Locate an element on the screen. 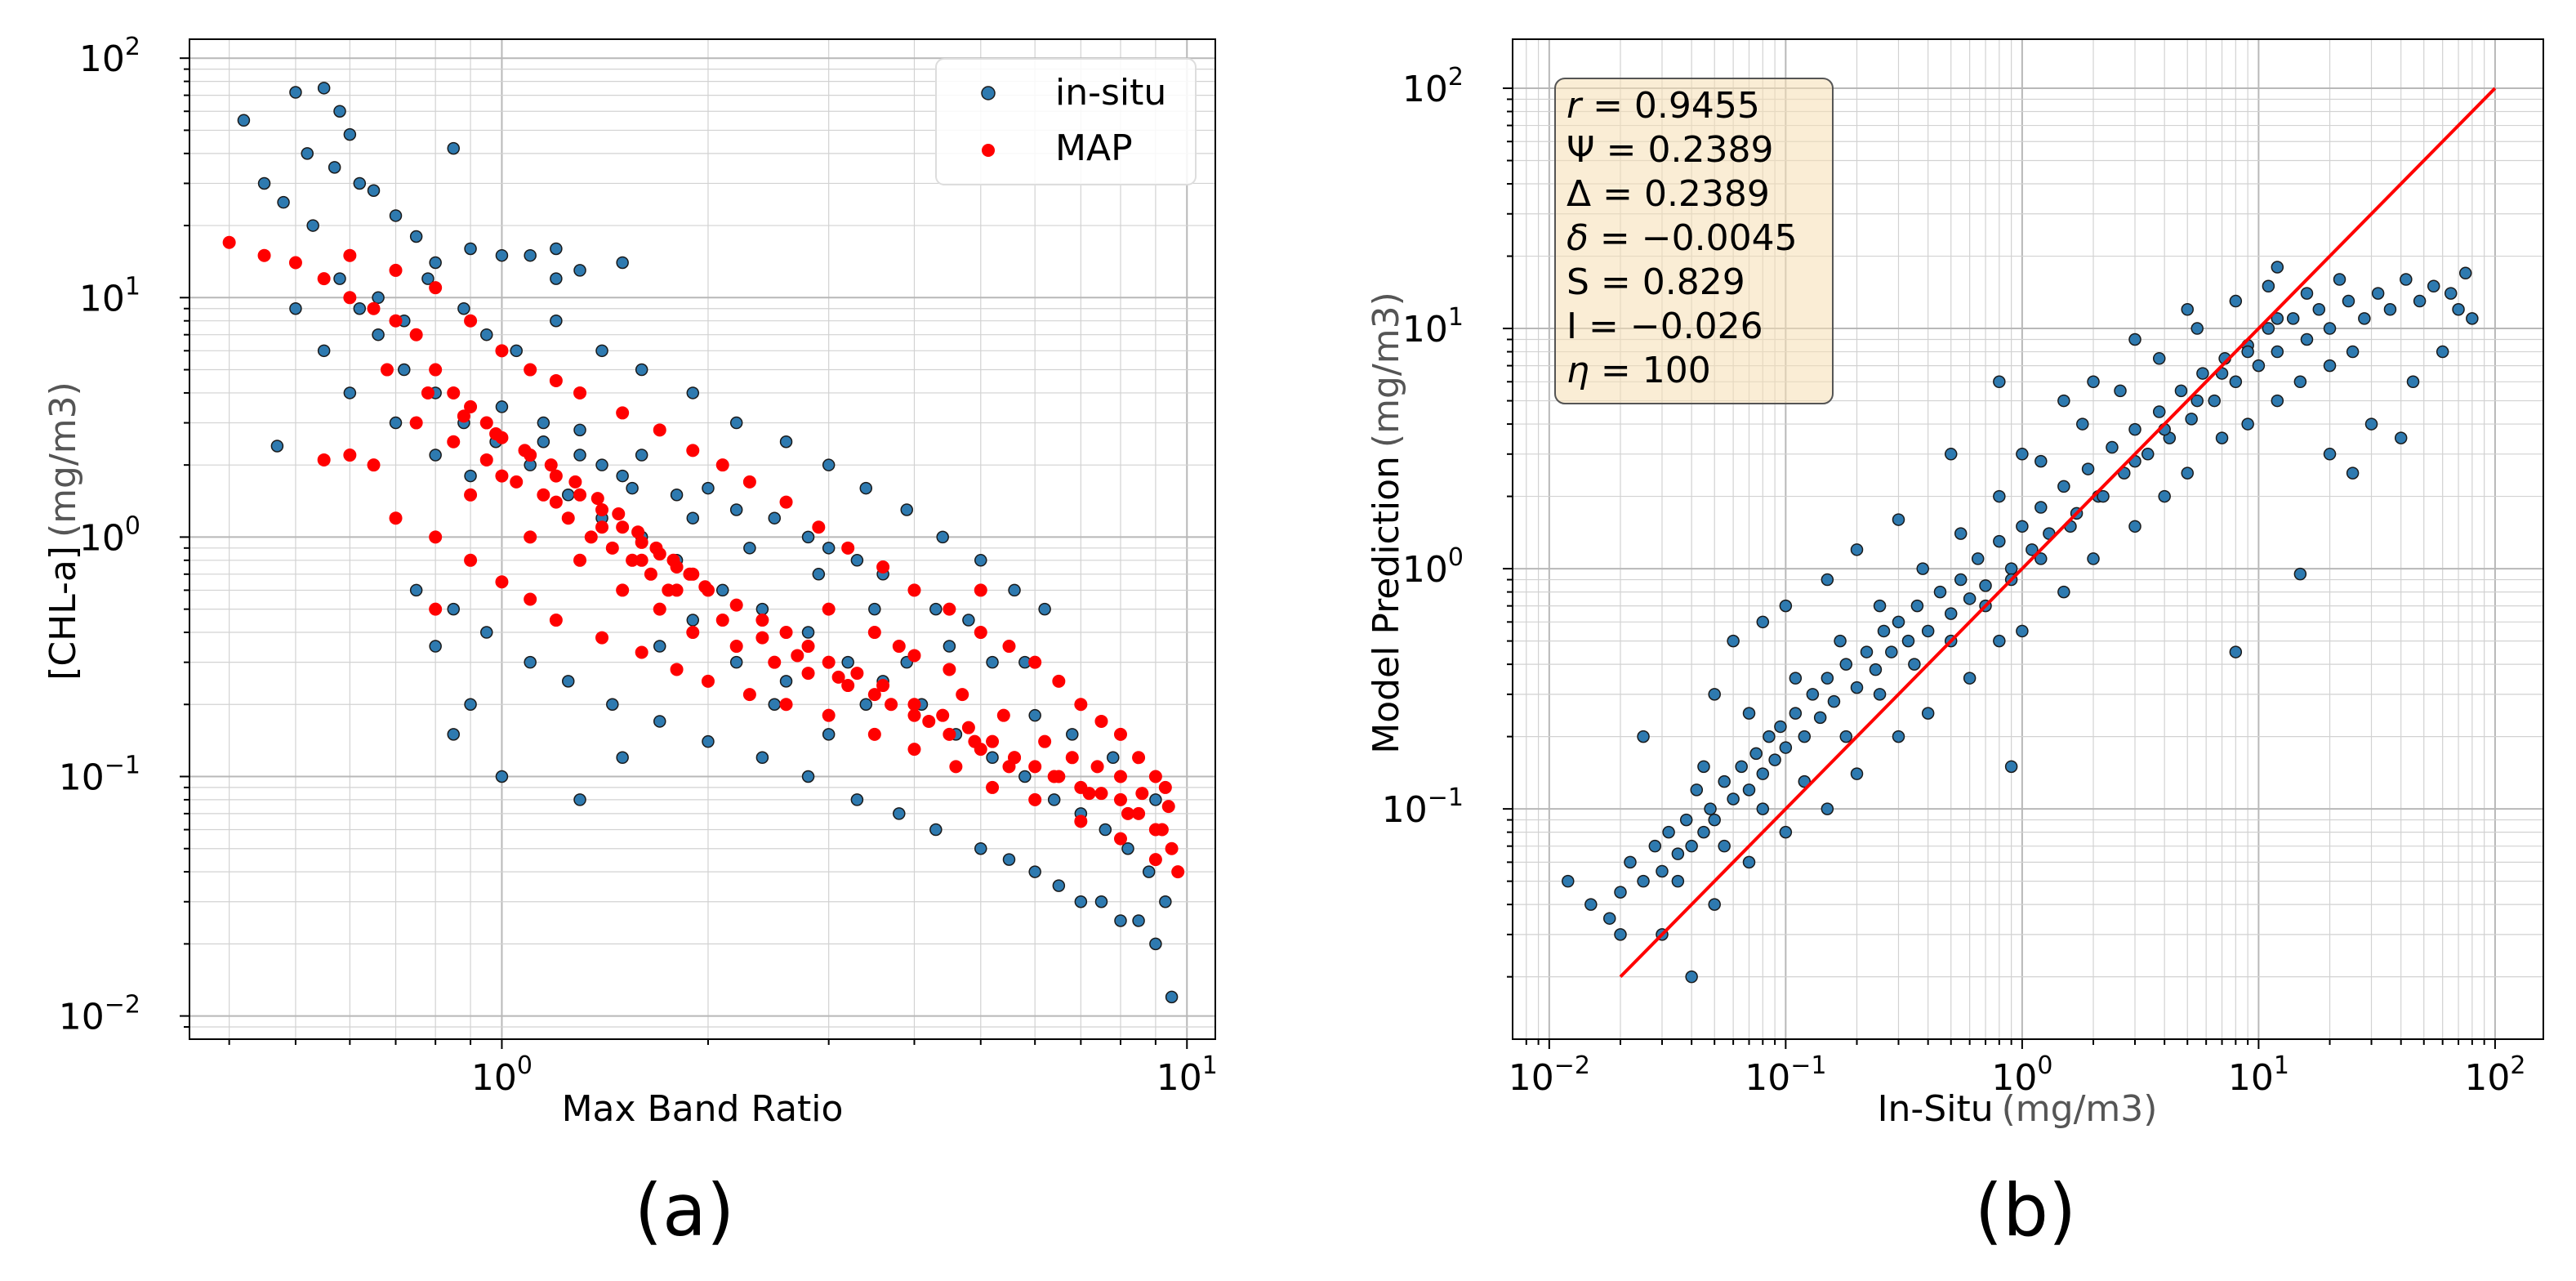 This screenshot has height=1281, width=2576. x-tick-exp: 0 is located at coordinates (2044, 1065).